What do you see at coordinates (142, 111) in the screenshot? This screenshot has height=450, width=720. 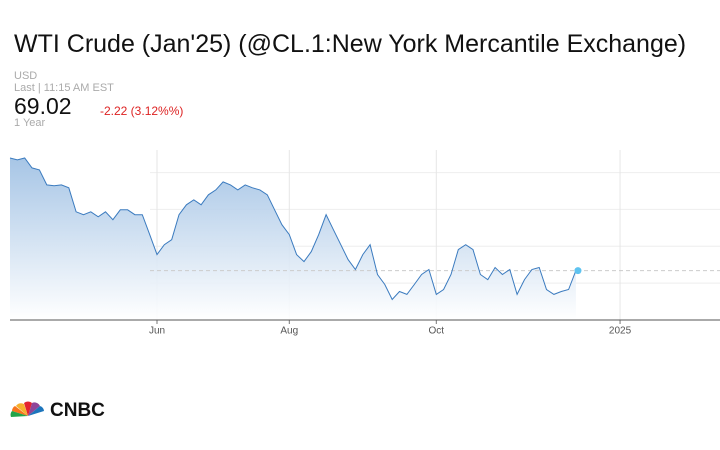 I see `change: -2.22 (3.12%%)` at bounding box center [142, 111].